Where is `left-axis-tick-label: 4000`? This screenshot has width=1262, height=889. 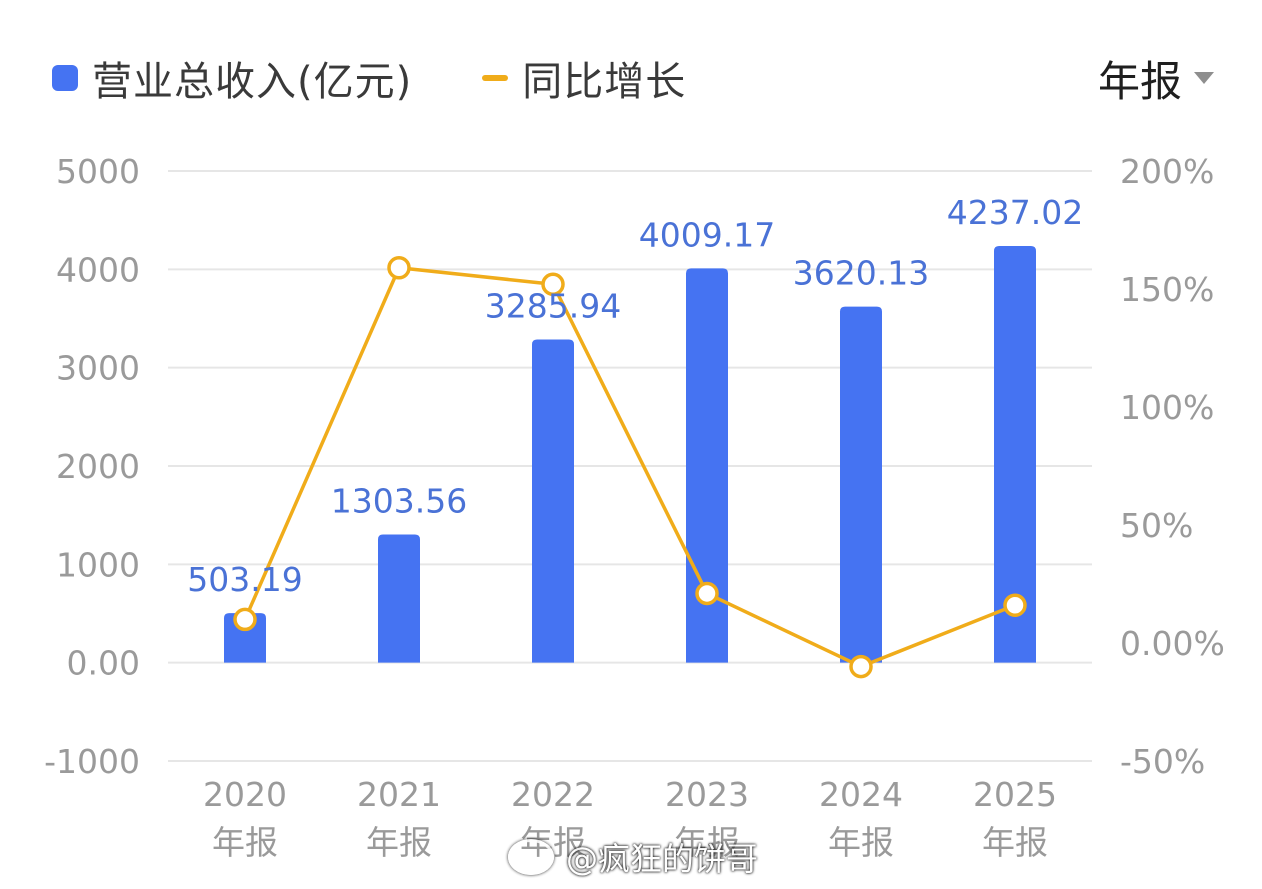
left-axis-tick-label: 4000 is located at coordinates (98, 269).